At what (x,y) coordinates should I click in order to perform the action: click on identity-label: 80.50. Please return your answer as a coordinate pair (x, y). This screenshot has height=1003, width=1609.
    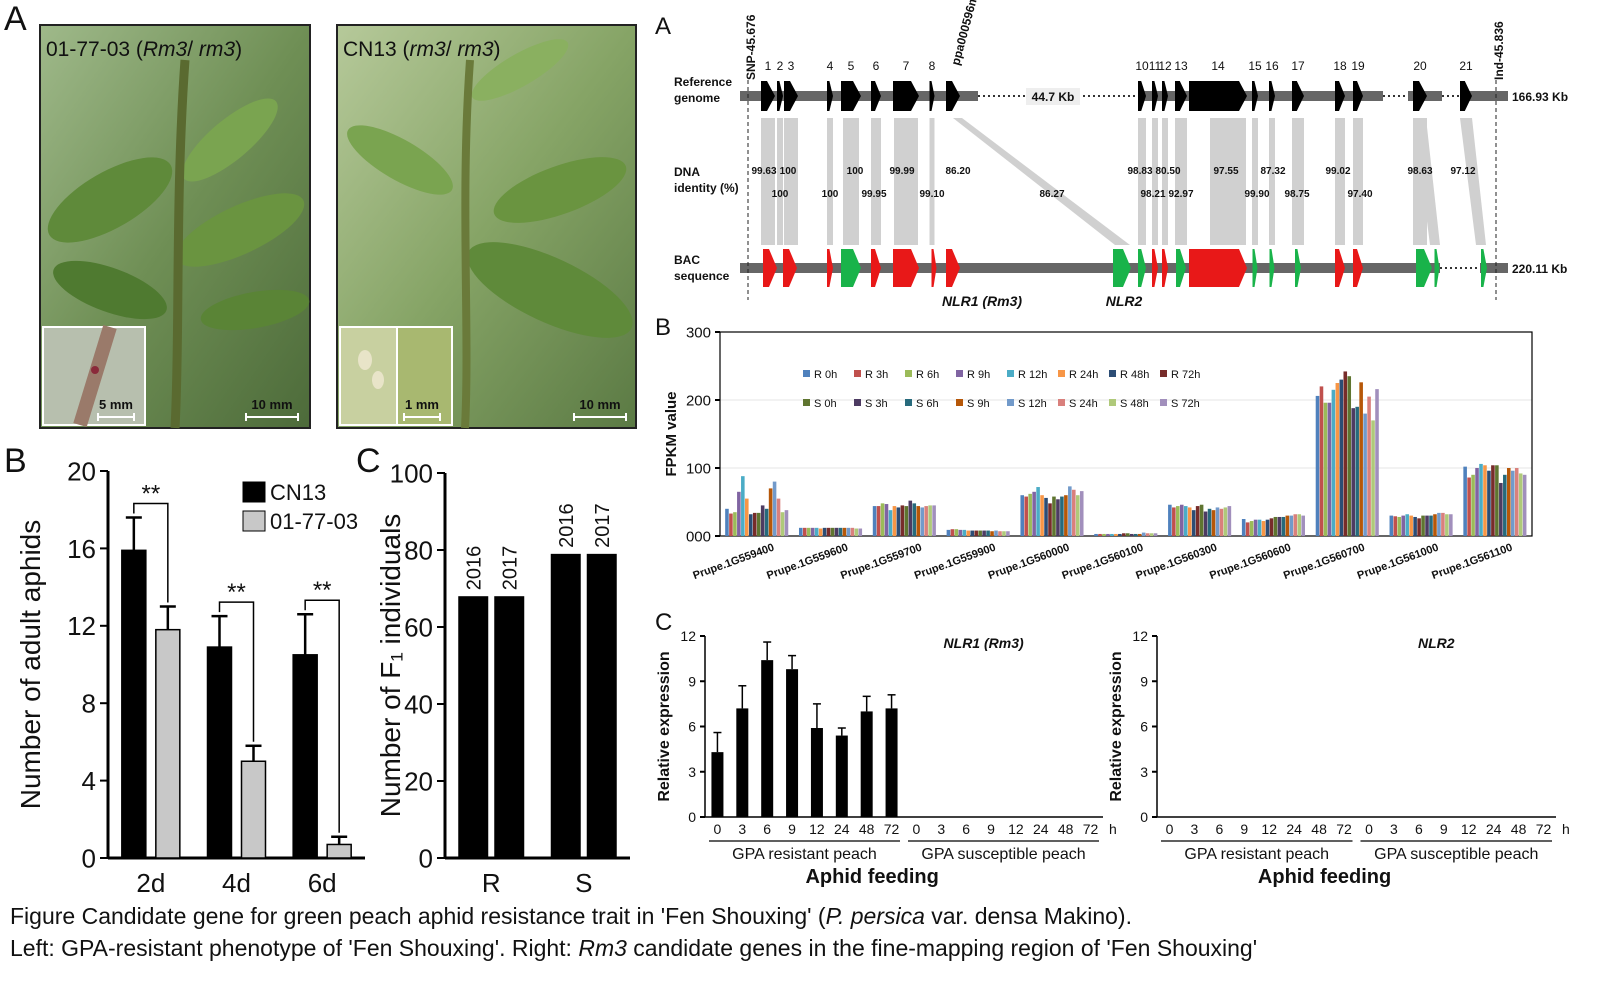
    Looking at the image, I should click on (1167, 171).